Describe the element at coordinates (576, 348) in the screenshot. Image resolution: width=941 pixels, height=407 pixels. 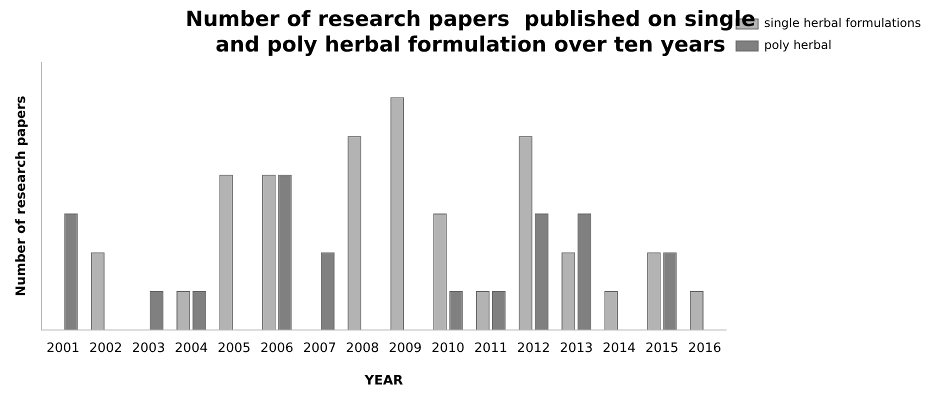
I see `x-tick-label: 2013` at that location.